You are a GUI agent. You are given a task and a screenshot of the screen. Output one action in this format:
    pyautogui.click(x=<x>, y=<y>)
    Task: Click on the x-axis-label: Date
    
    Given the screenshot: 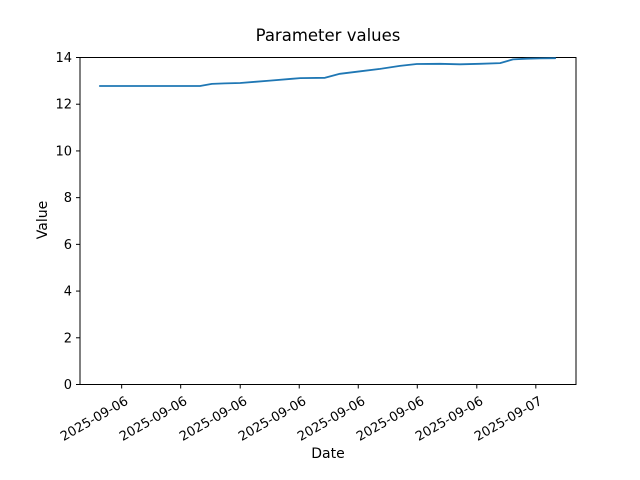 What is the action you would take?
    pyautogui.click(x=328, y=454)
    